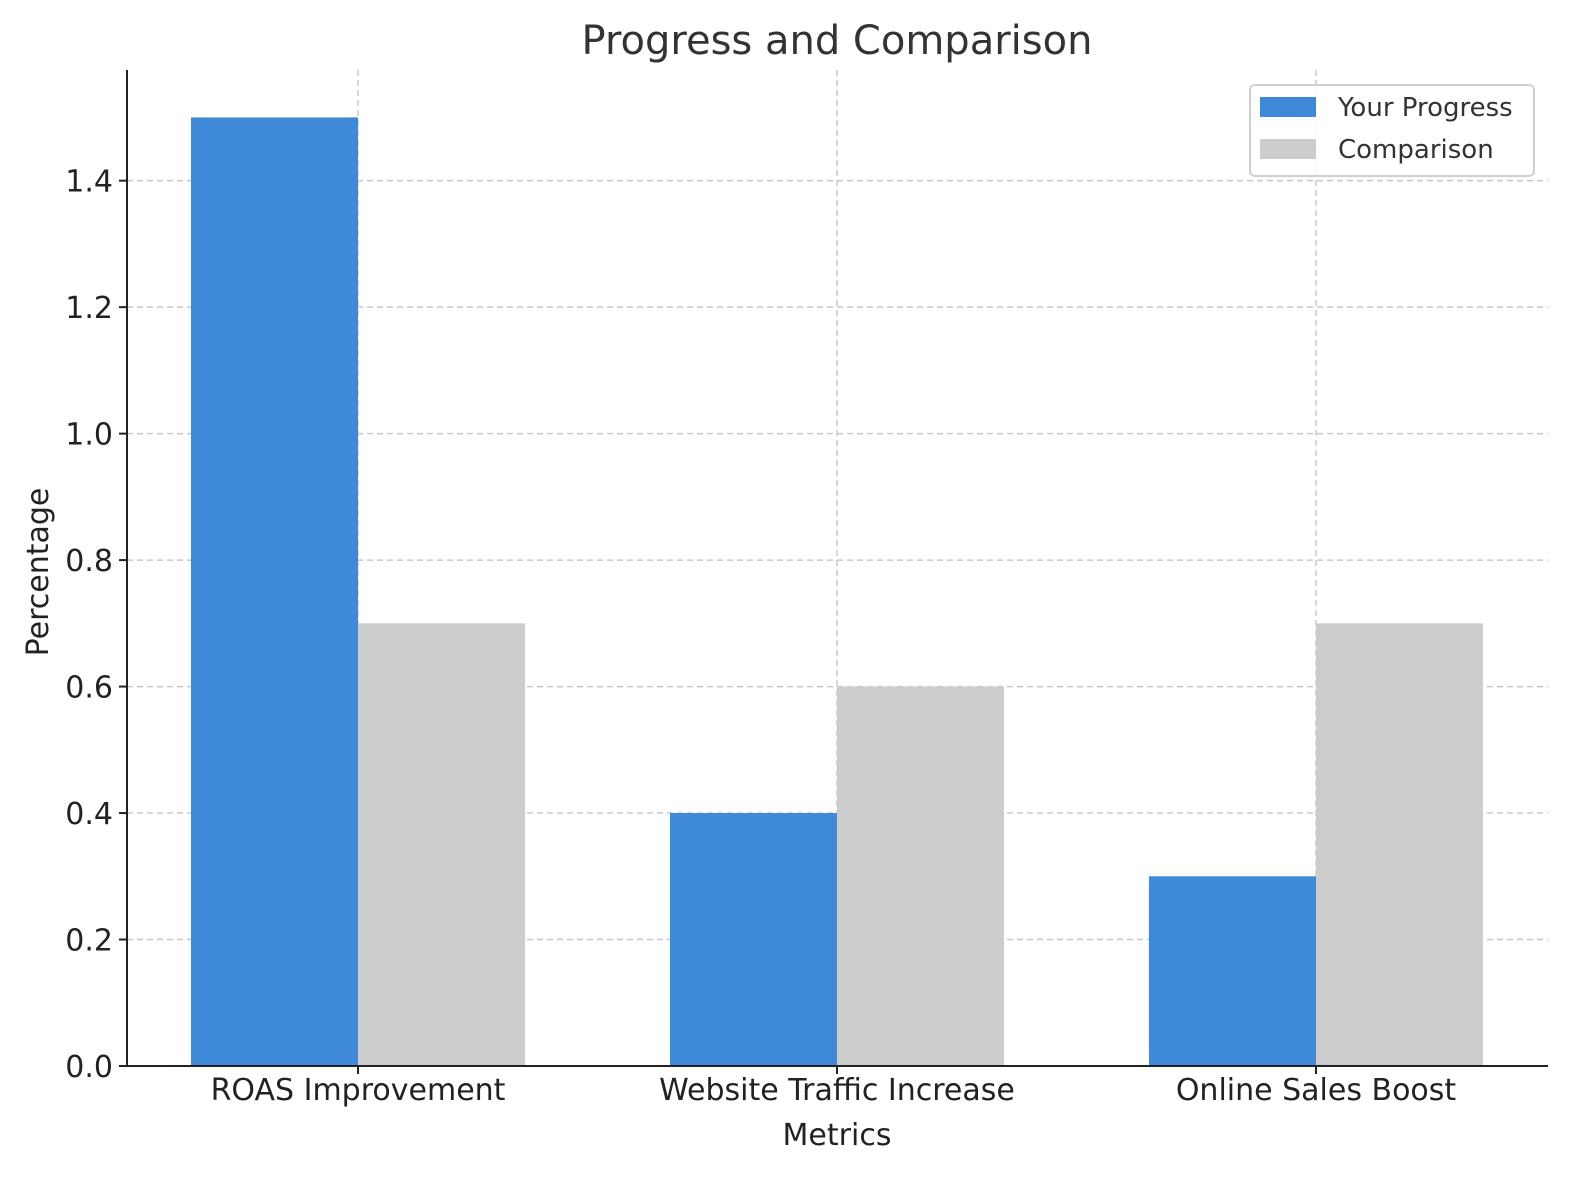 The width and height of the screenshot is (1580, 1180). What do you see at coordinates (837, 1135) in the screenshot?
I see `x-axis-title: Metrics` at bounding box center [837, 1135].